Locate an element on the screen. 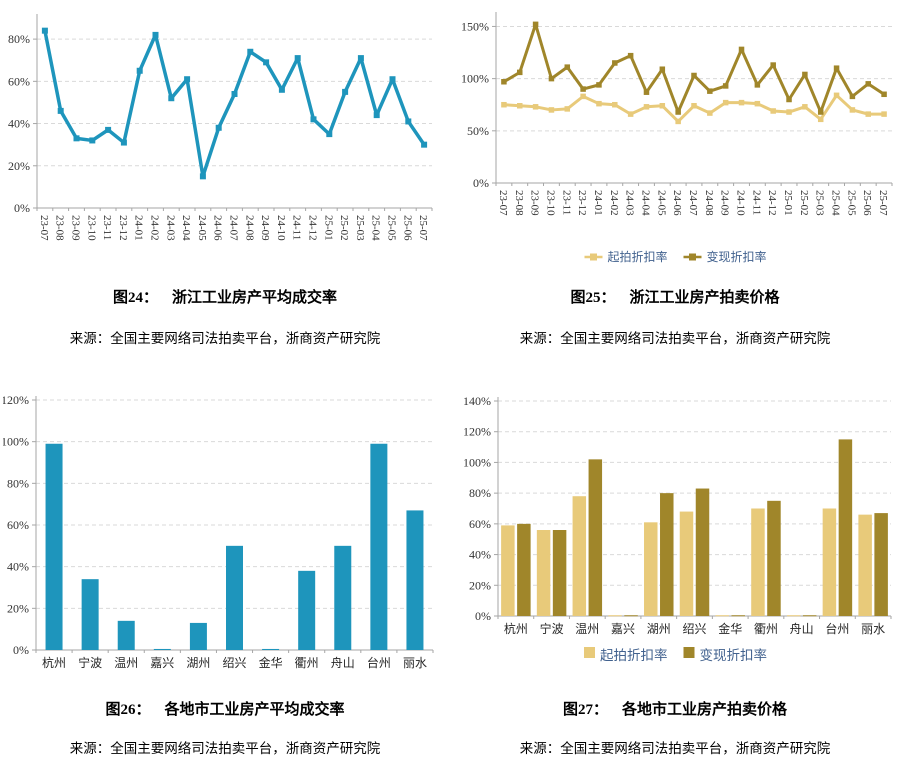  fig26-series is located at coordinates (234, 546).